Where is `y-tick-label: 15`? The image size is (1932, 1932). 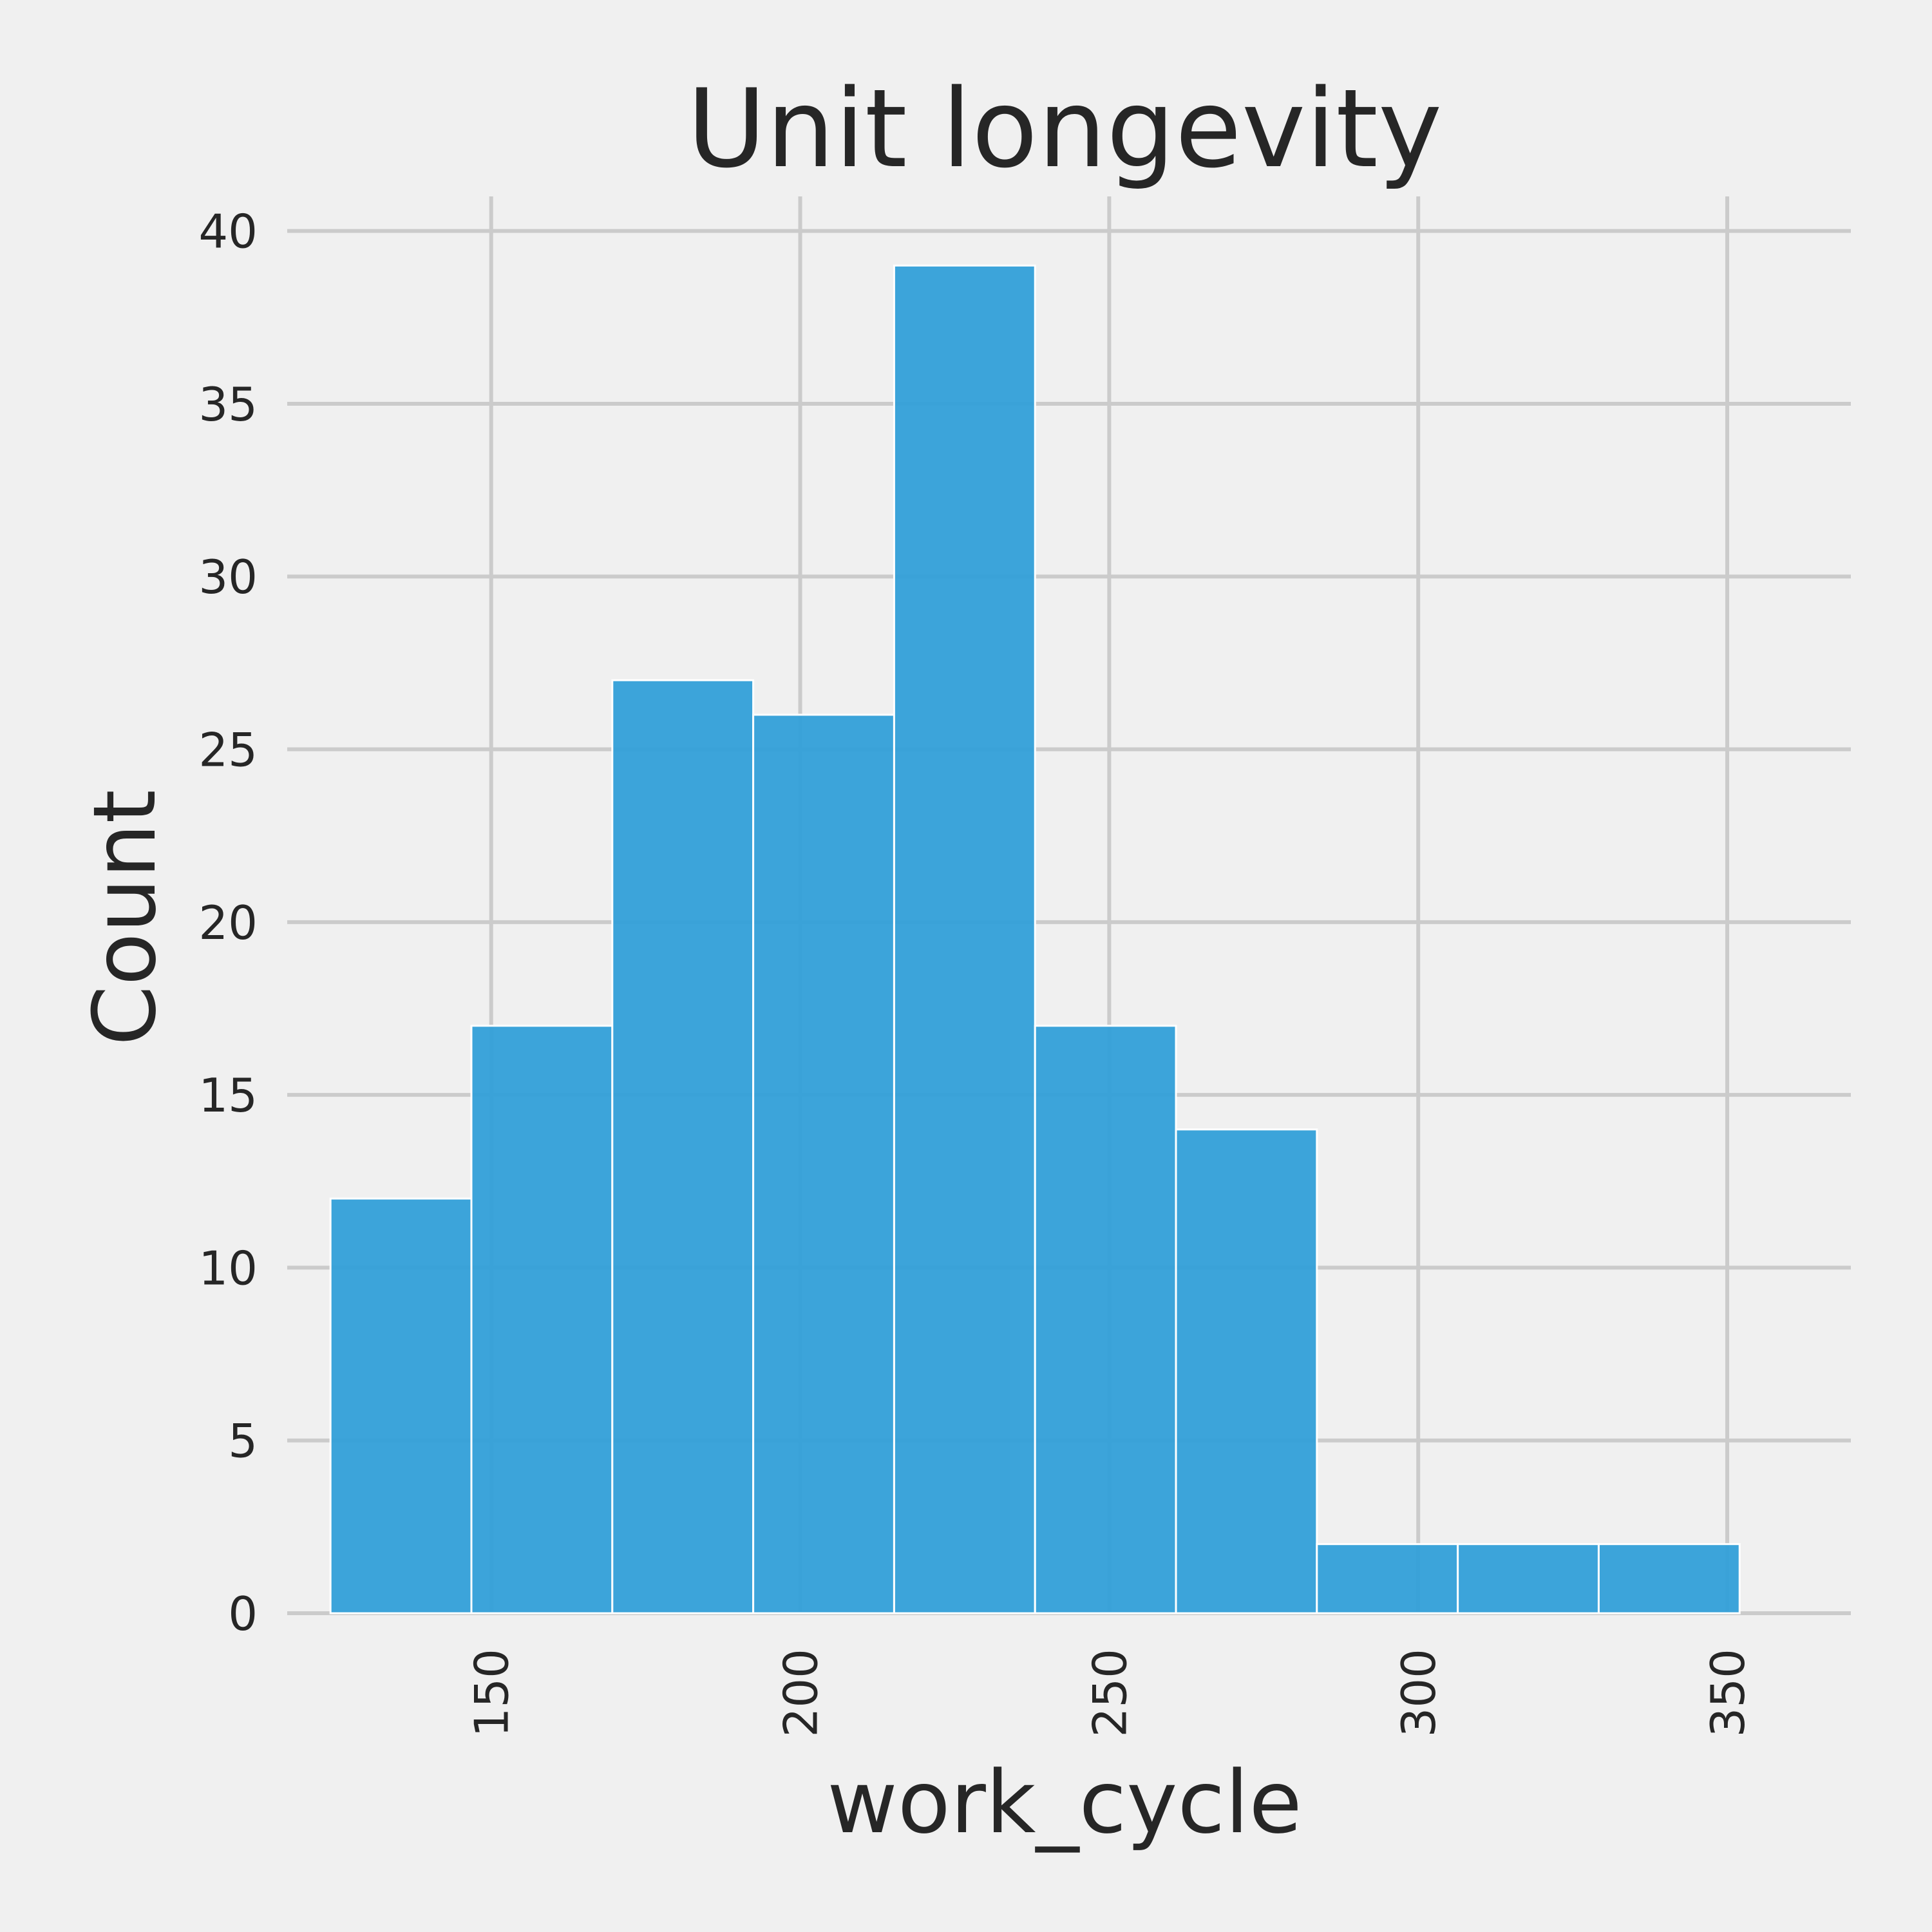
y-tick-label: 15 is located at coordinates (228, 1095).